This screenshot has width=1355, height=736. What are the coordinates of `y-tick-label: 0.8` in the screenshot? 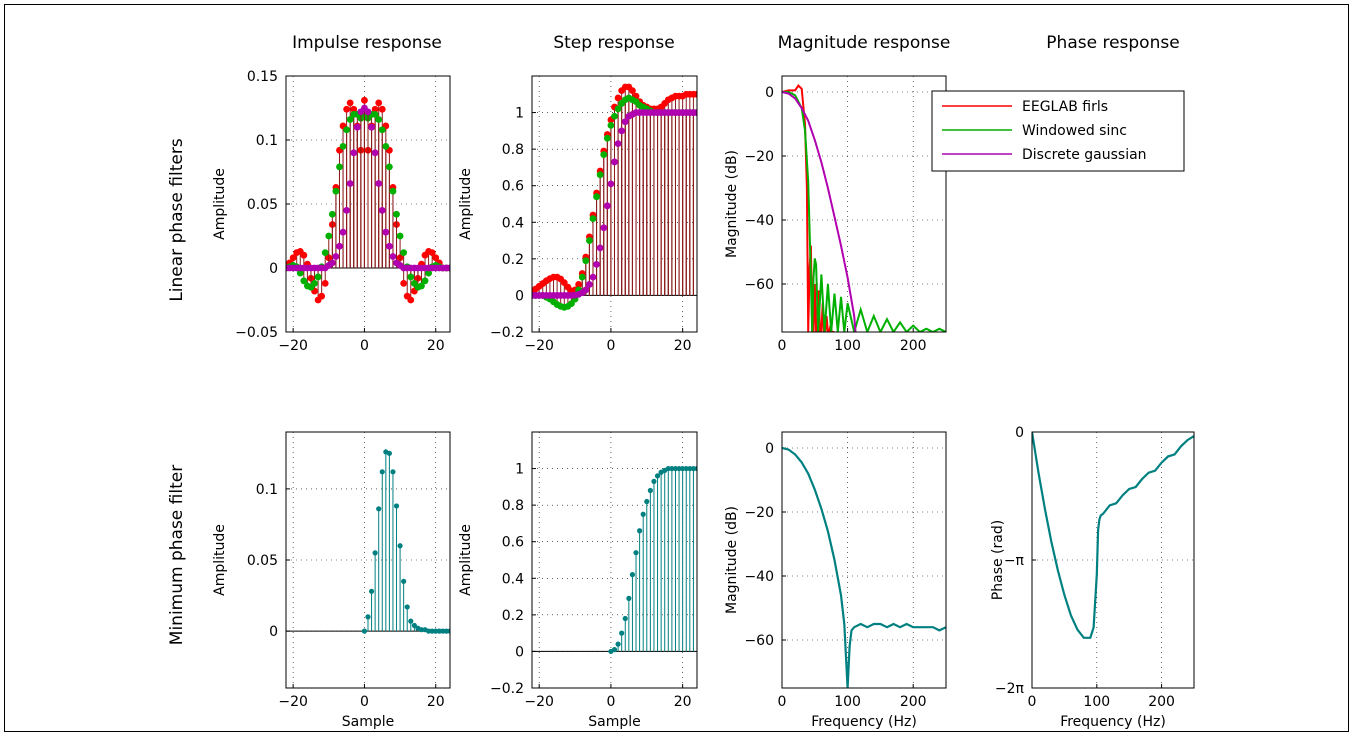 It's located at (513, 150).